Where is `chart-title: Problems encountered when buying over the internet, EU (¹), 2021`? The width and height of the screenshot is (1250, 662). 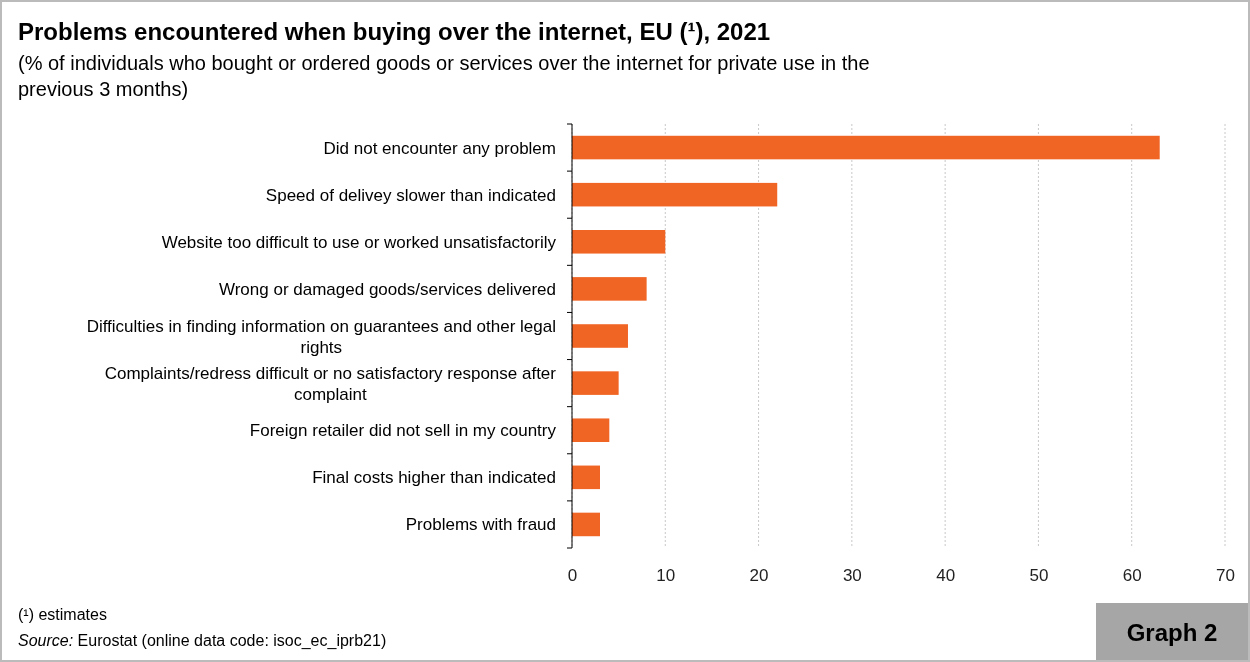 chart-title: Problems encountered when buying over the internet, EU (¹), 2021 is located at coordinates (394, 31).